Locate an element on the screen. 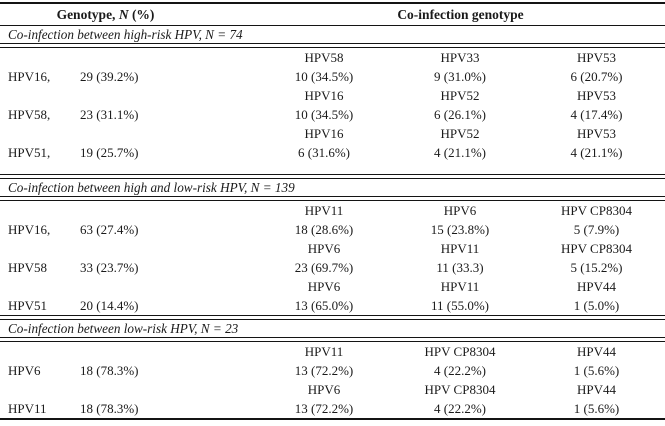  genotype-header: Genotype, N (%) is located at coordinates (128, 15).